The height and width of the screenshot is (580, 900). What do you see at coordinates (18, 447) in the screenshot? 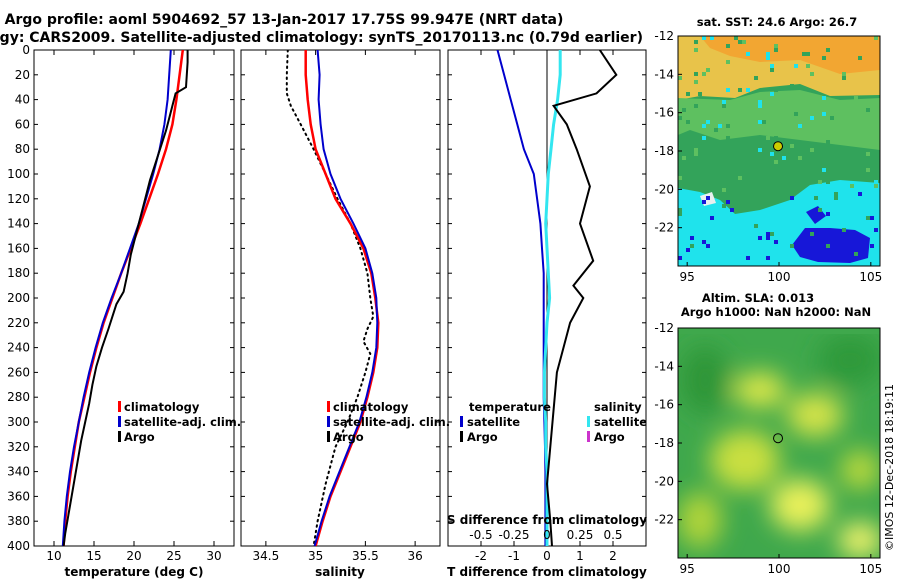
I see `depth-tick-label: 320` at bounding box center [18, 447].